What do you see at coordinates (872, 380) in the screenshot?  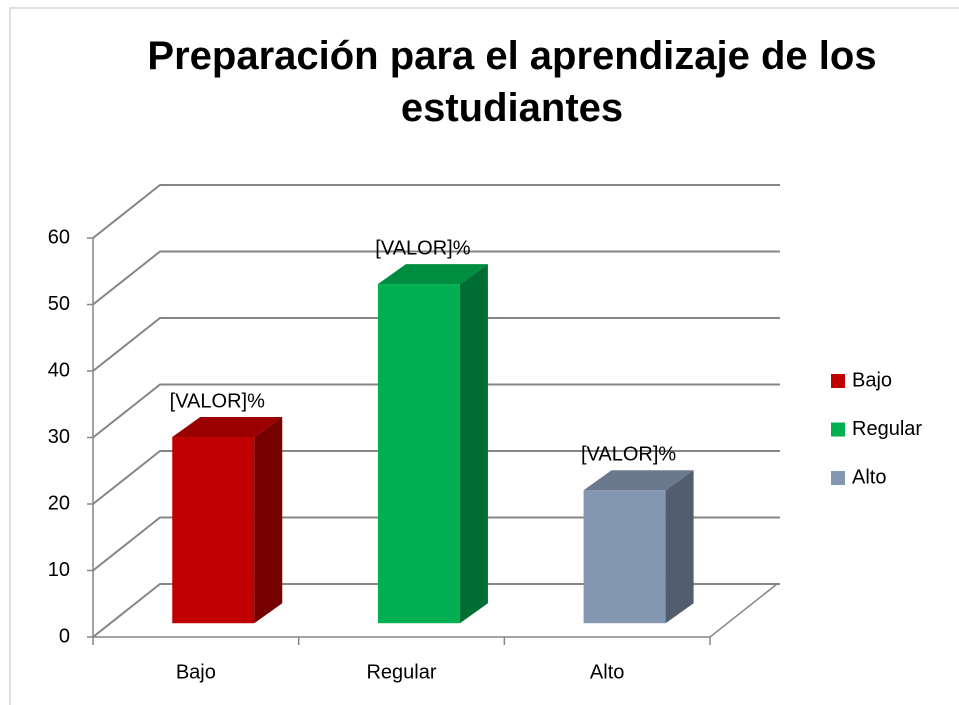 I see `legend-label: Bajo` at bounding box center [872, 380].